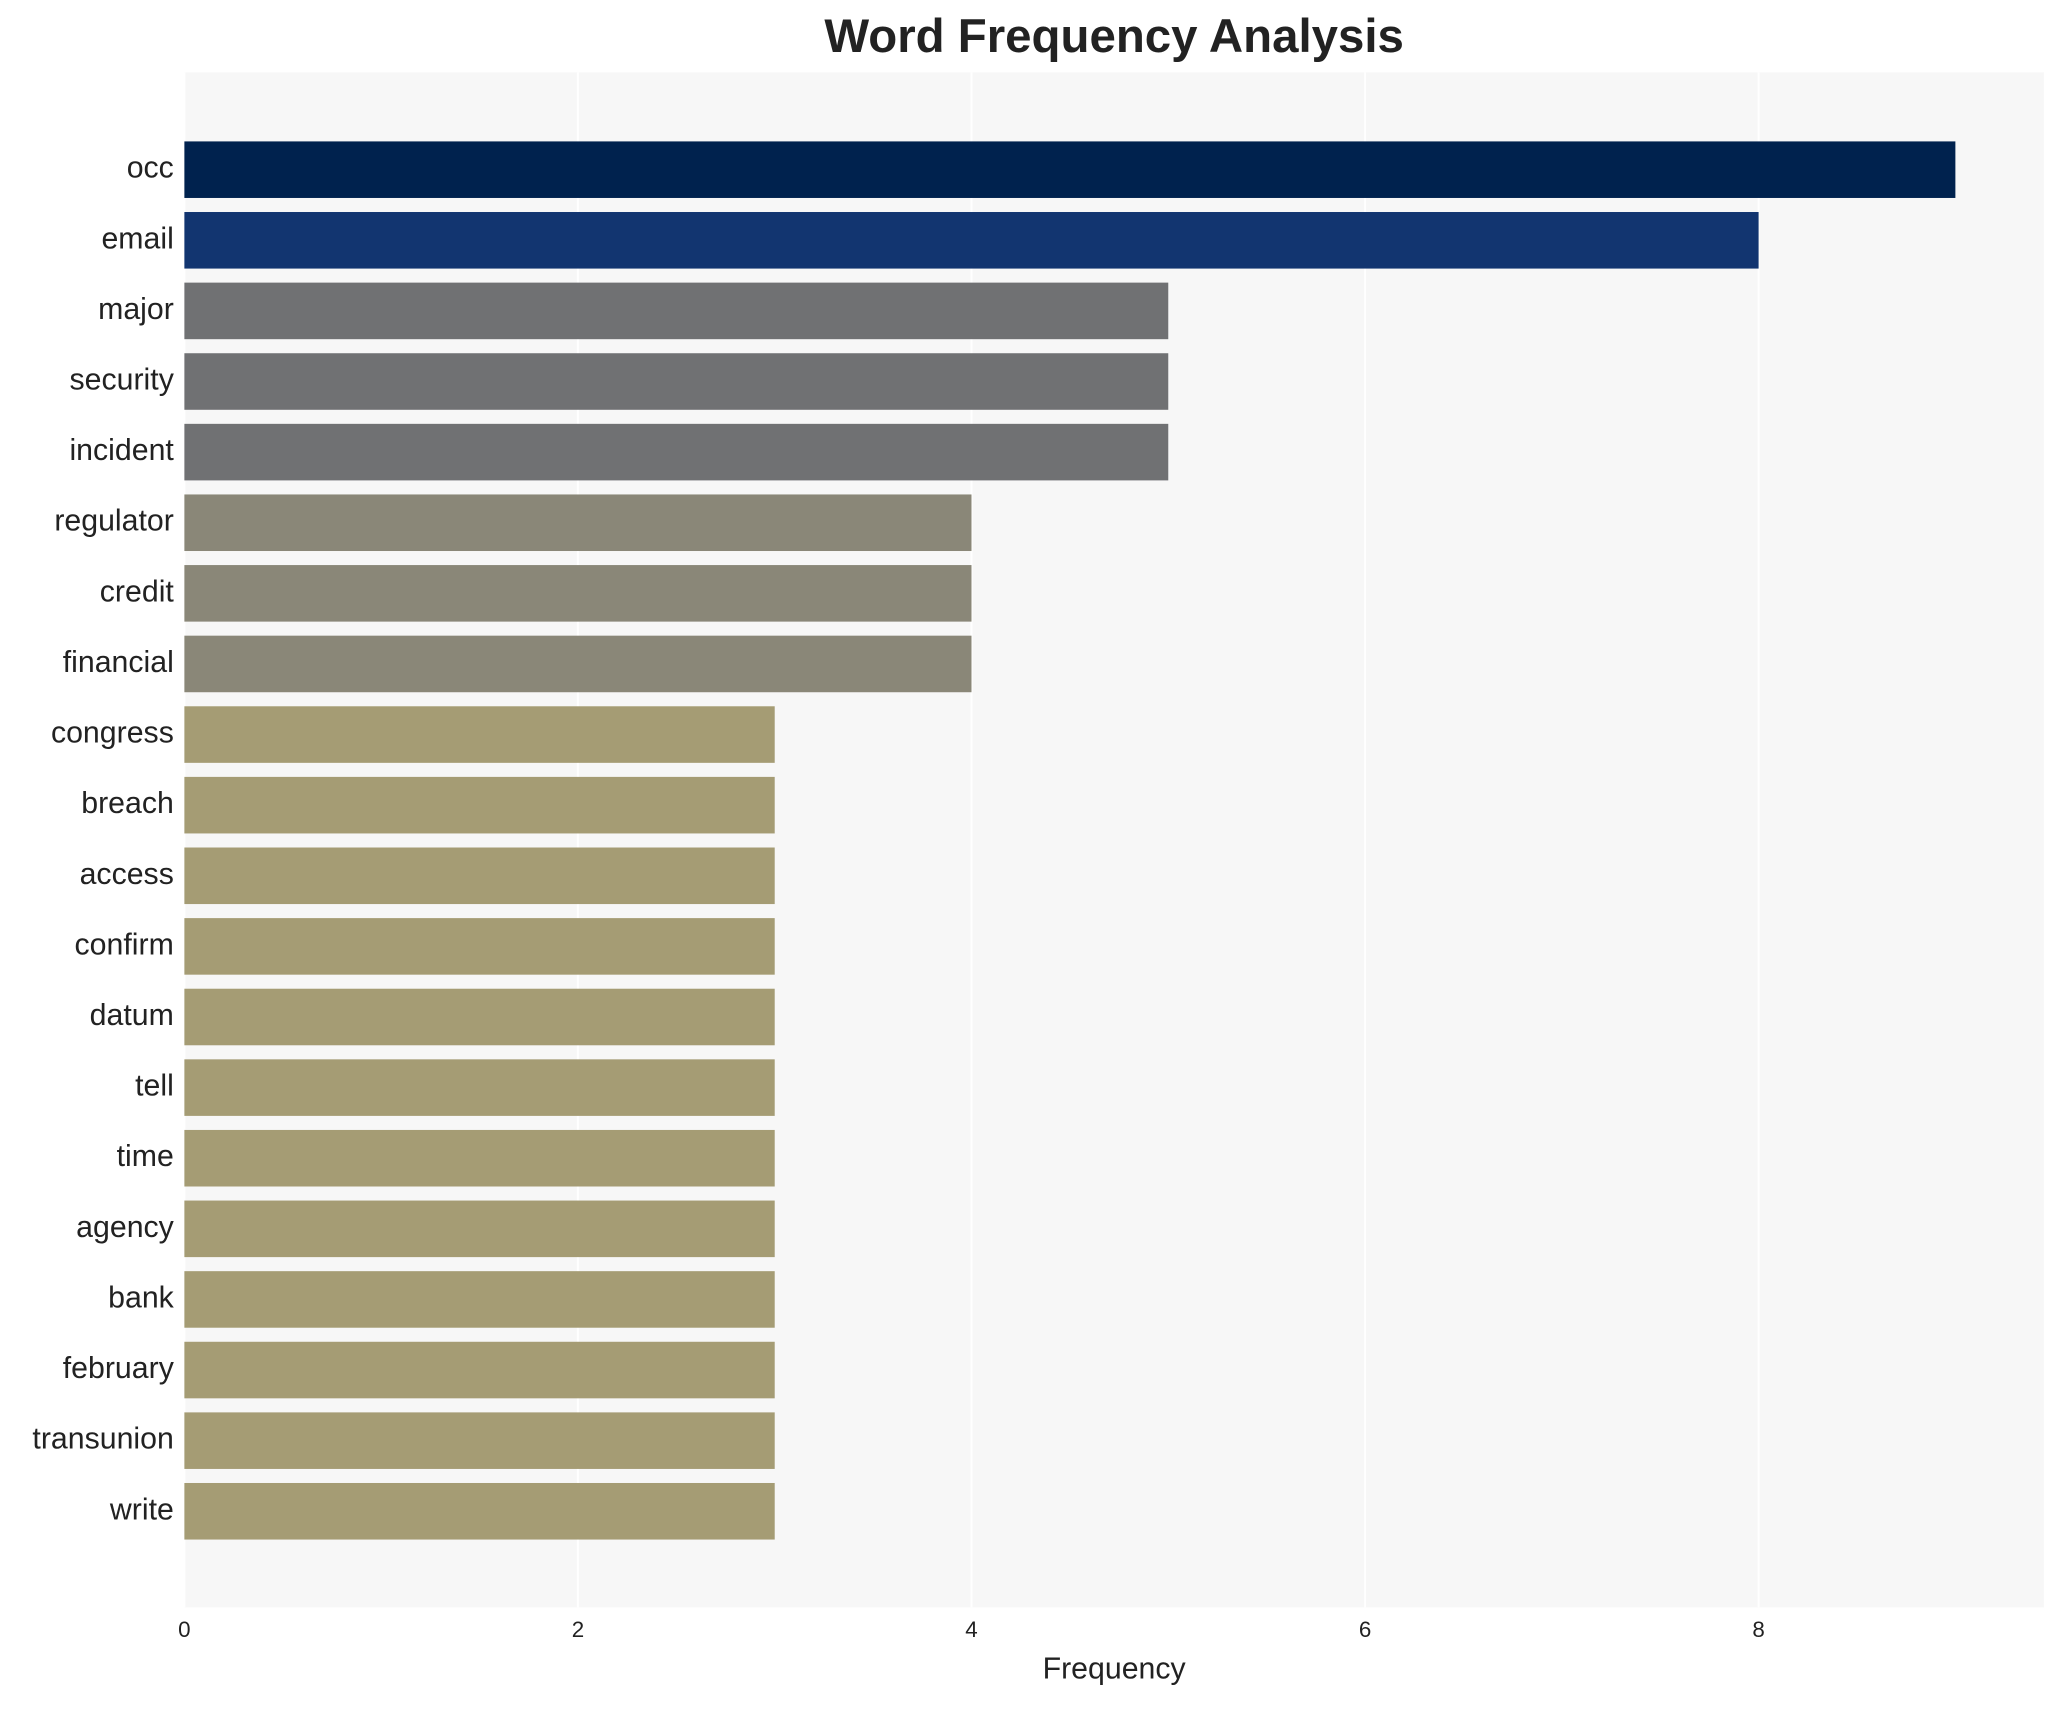 Image resolution: width=2065 pixels, height=1710 pixels. What do you see at coordinates (124, 944) in the screenshot?
I see `y-tick-label: confirm` at bounding box center [124, 944].